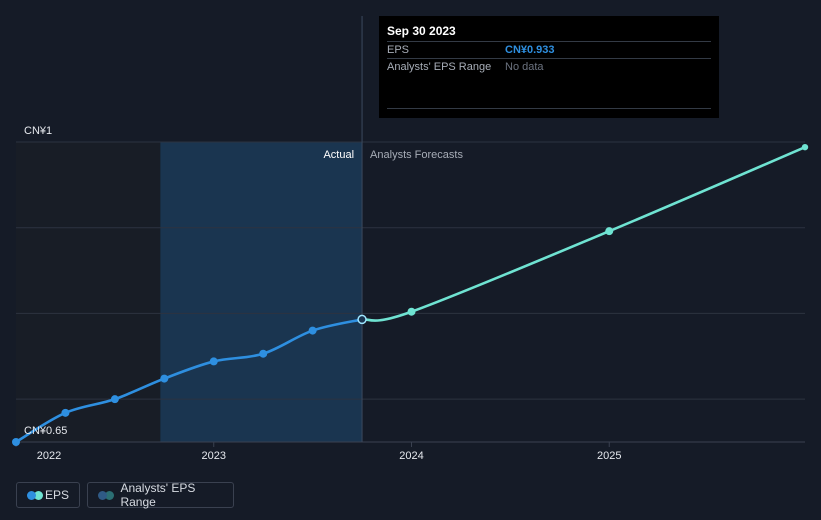  Describe the element at coordinates (398, 50) in the screenshot. I see `tooltip-eps-label: EPS` at that location.